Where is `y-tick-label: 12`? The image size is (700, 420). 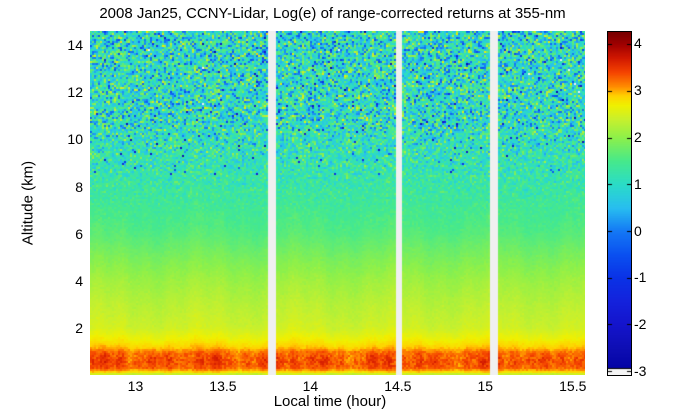 y-tick-label: 12 is located at coordinates (75, 92).